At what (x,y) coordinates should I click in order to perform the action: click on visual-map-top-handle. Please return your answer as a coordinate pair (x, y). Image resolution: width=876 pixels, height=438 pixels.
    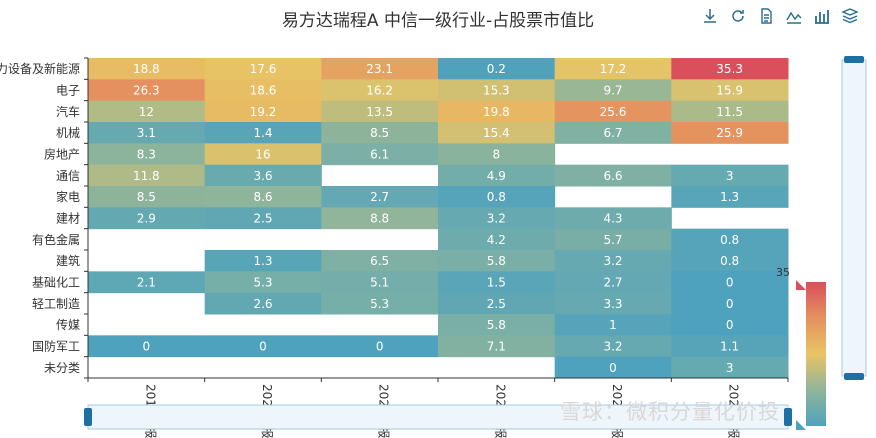
    Looking at the image, I should click on (801, 285).